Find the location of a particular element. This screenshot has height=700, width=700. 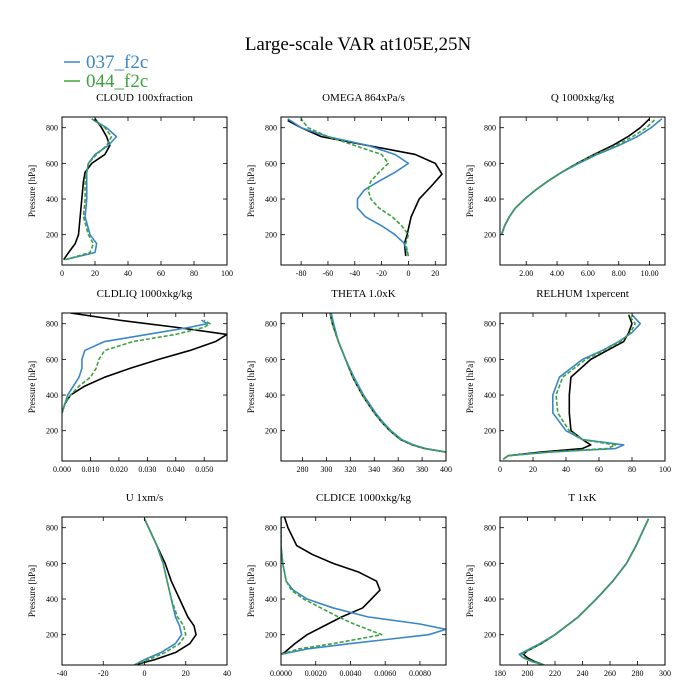

x-tick-label: -60 is located at coordinates (328, 273).